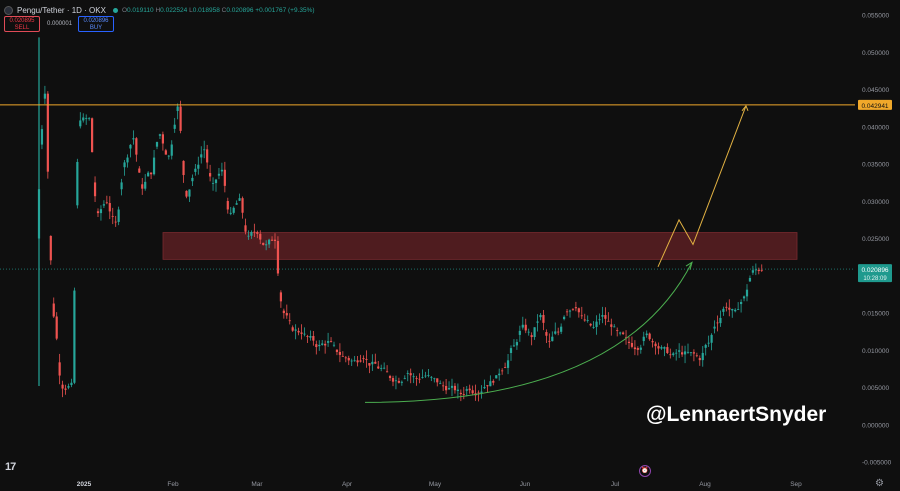 This screenshot has height=491, width=900. I want to click on tradingview-logo: 17, so click(10, 467).